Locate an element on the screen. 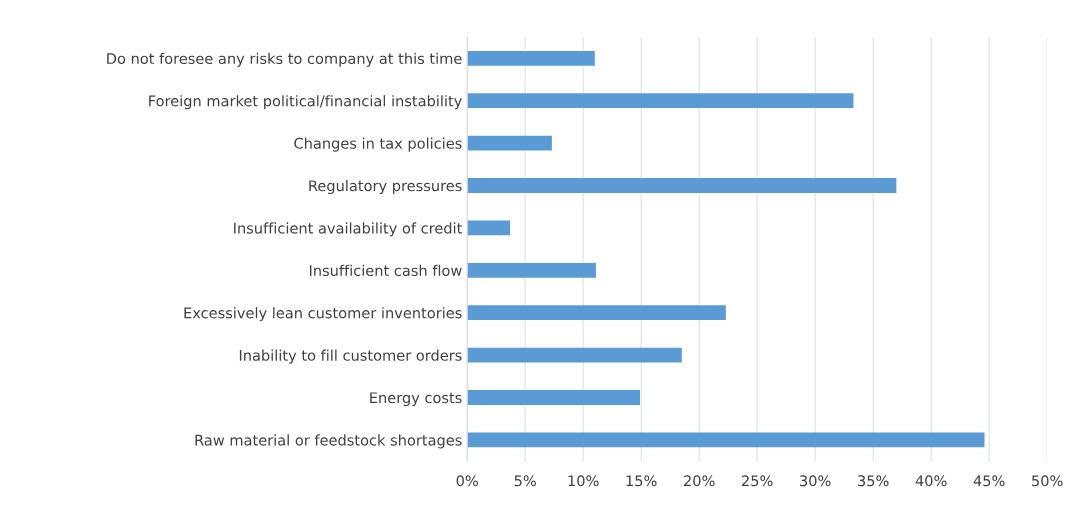  x-tick-label: 25% is located at coordinates (757, 481).